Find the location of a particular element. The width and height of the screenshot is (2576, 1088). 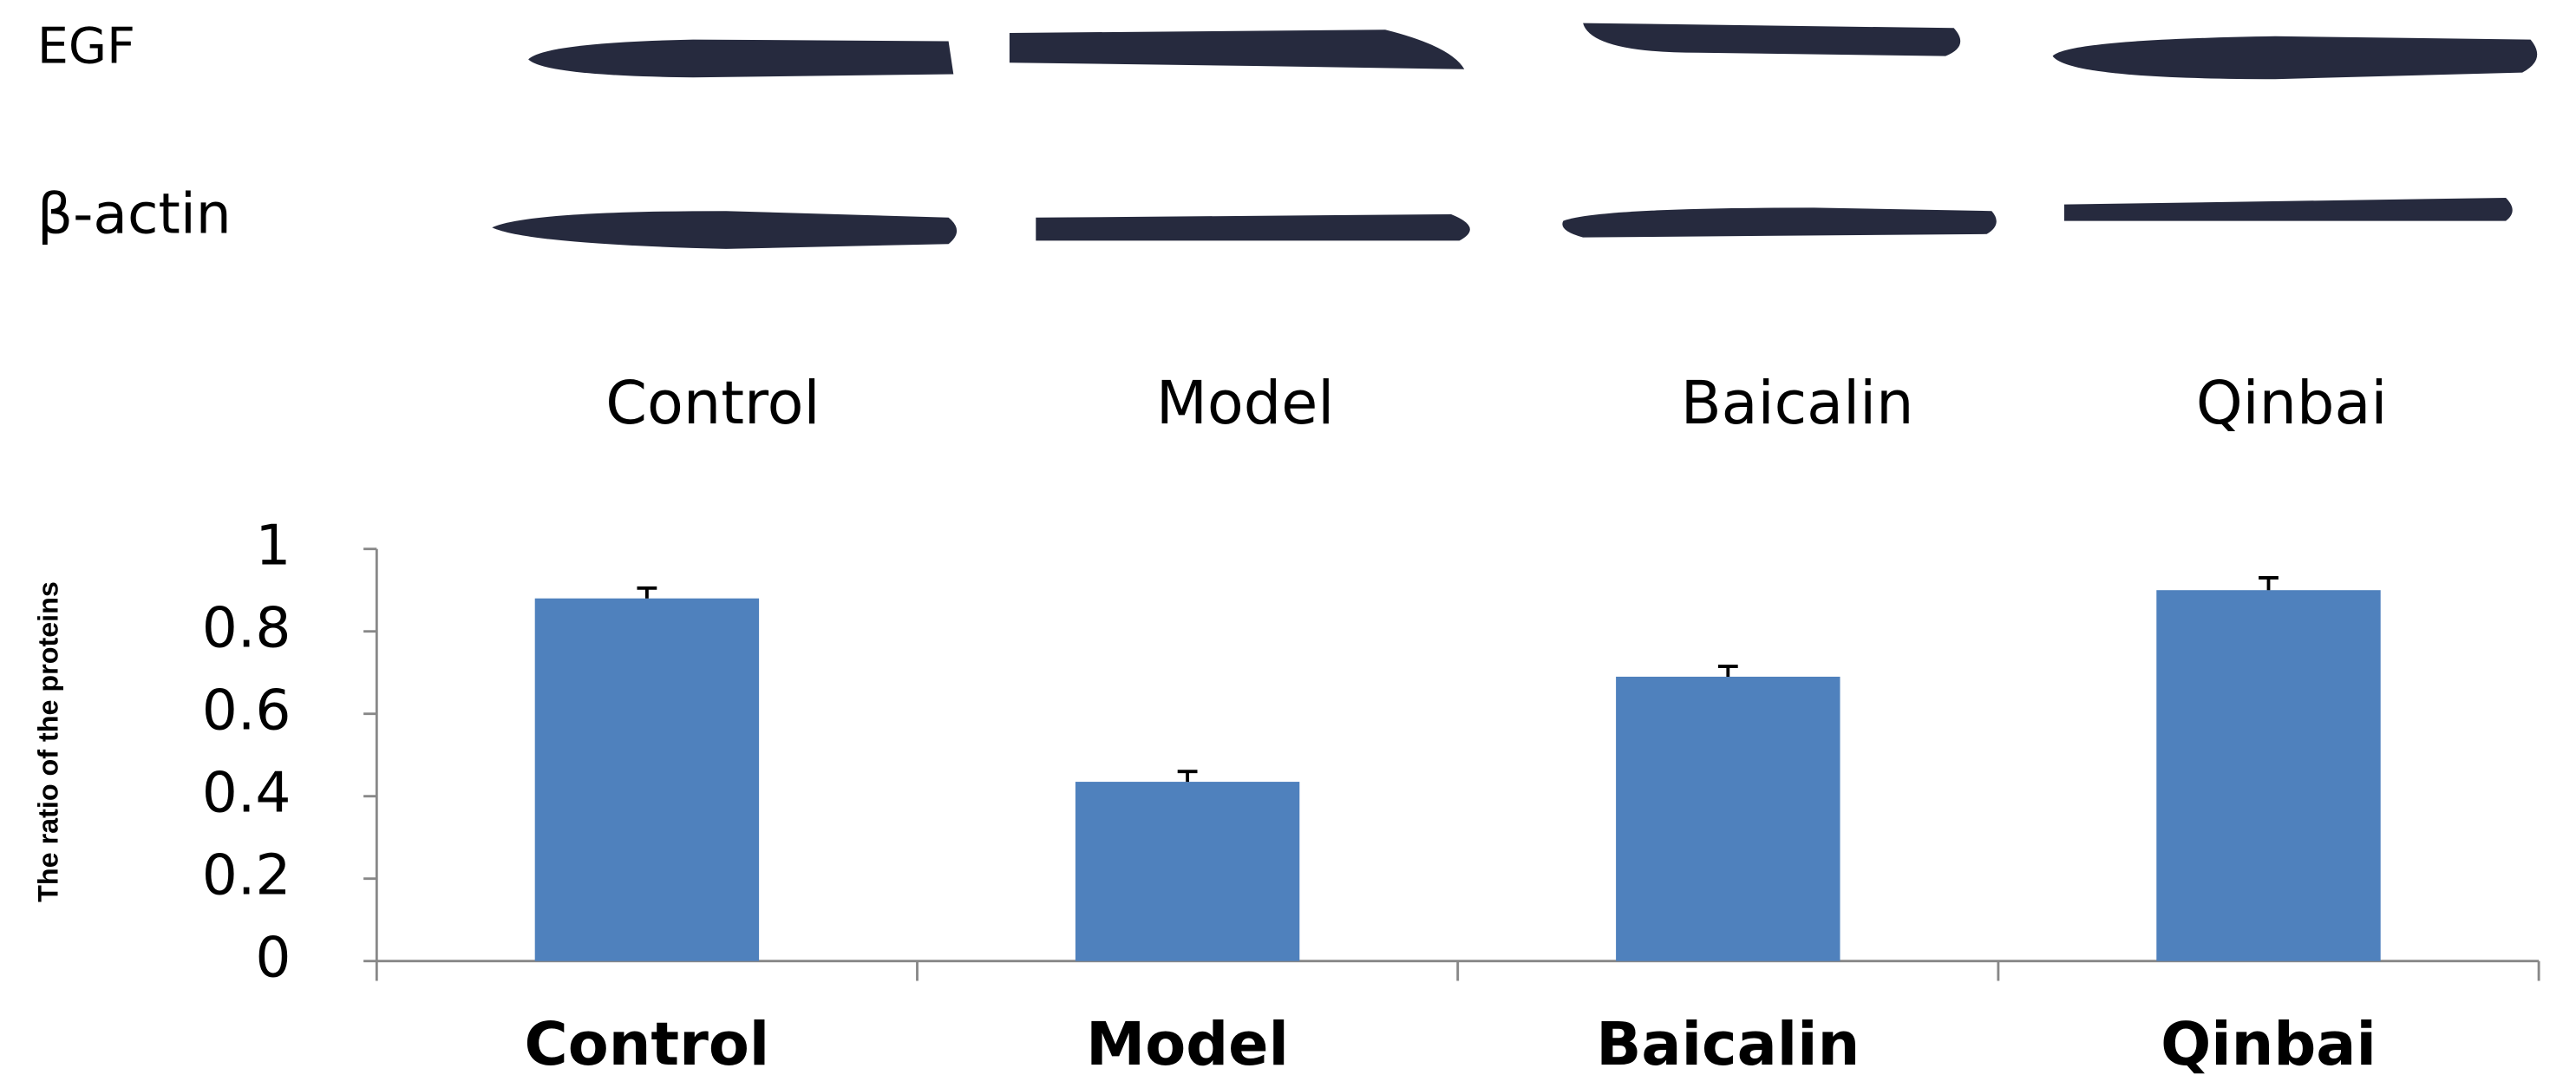

lane-label: Control is located at coordinates (712, 404).